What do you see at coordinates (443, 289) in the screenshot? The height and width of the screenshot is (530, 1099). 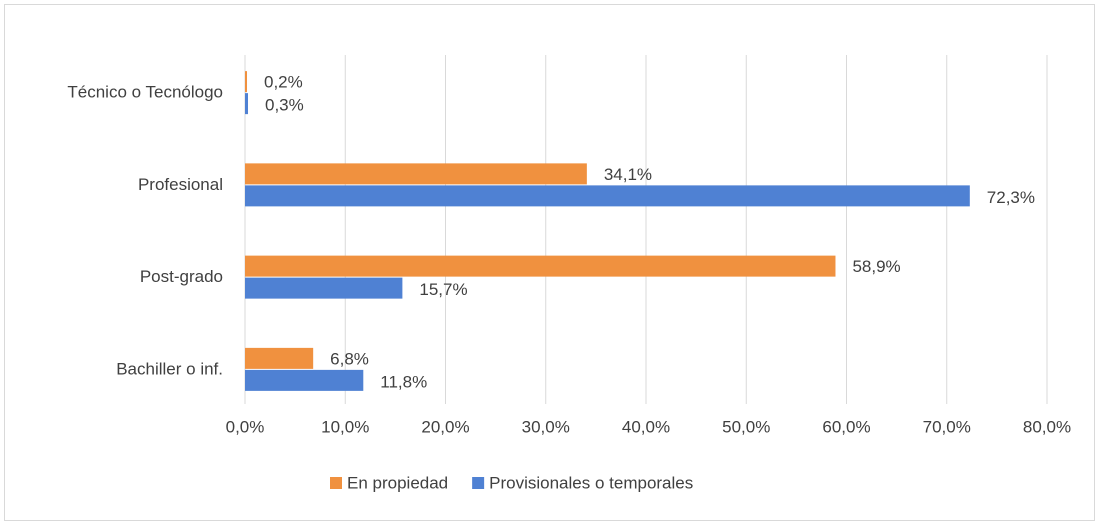 I see `value-label: 15,7%` at bounding box center [443, 289].